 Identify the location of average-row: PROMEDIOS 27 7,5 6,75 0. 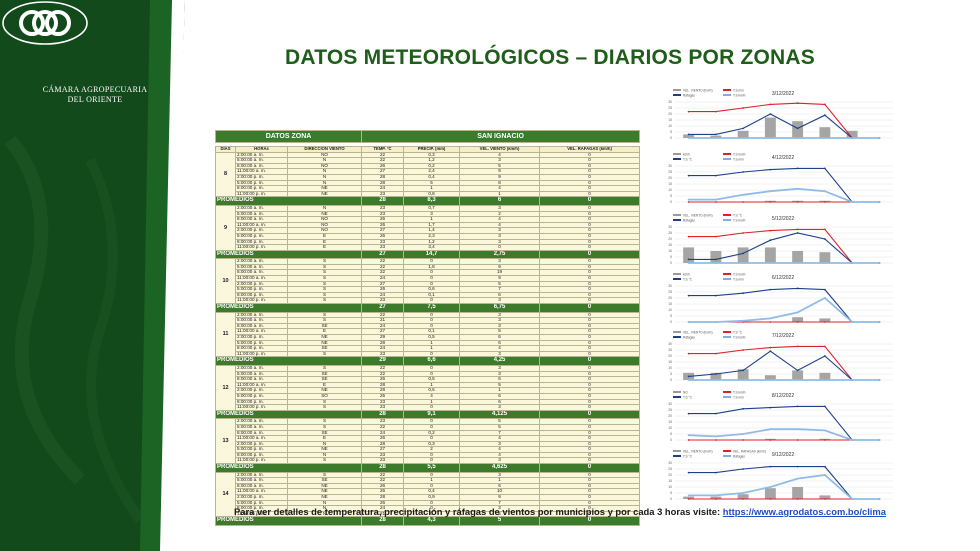
(427, 308).